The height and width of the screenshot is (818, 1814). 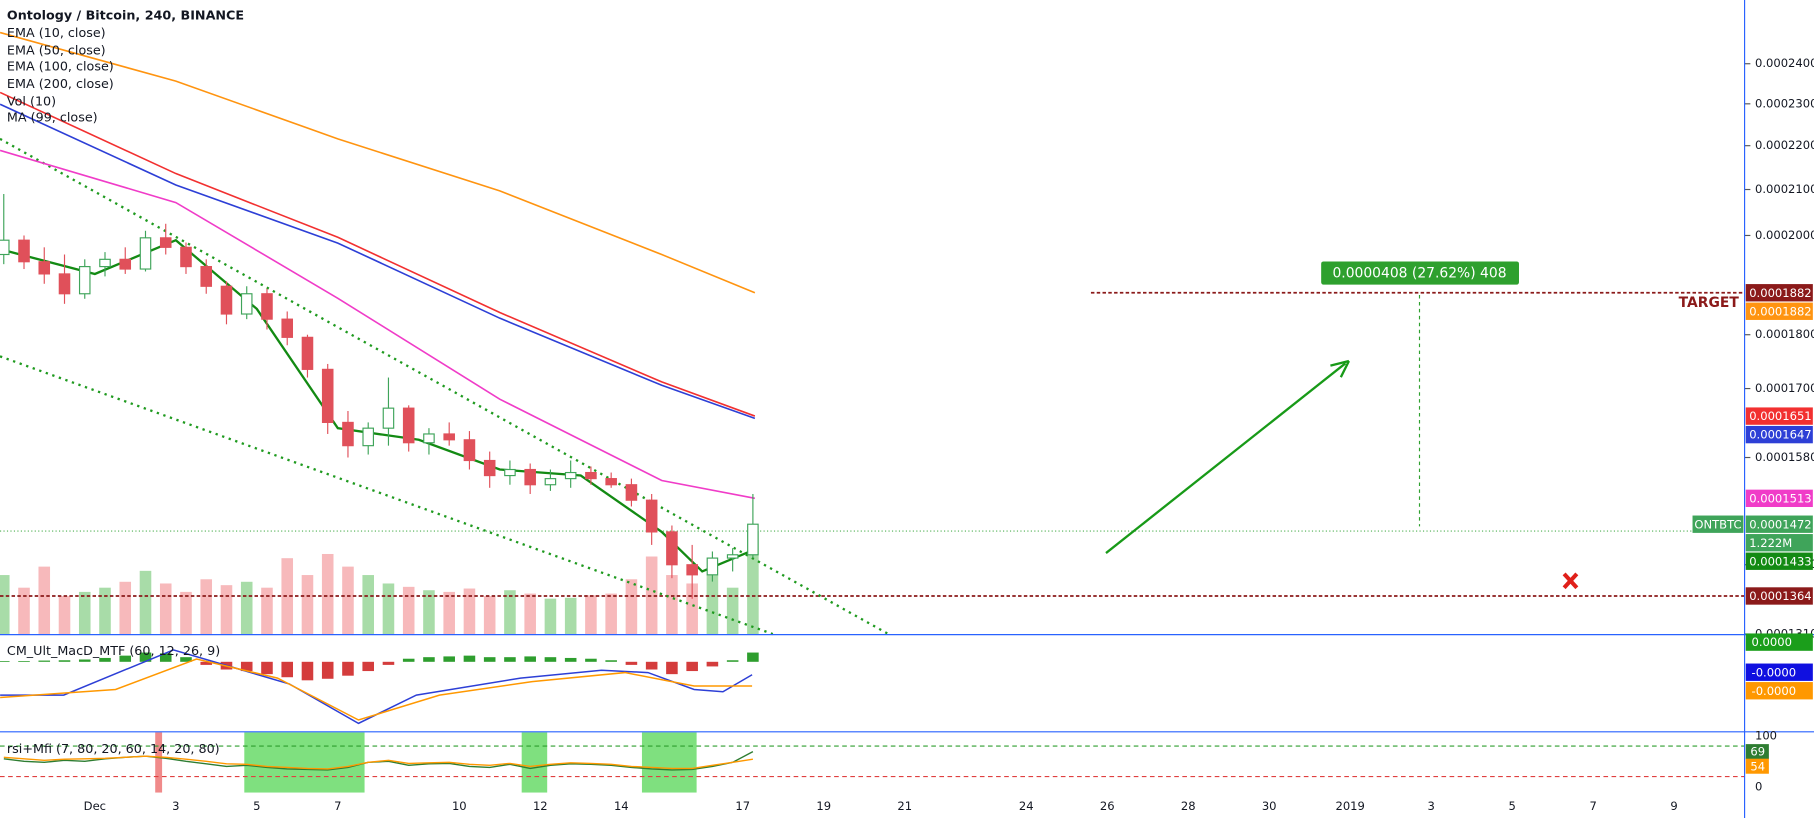 I want to click on price-label: 0.0001433, so click(x=1780, y=561).